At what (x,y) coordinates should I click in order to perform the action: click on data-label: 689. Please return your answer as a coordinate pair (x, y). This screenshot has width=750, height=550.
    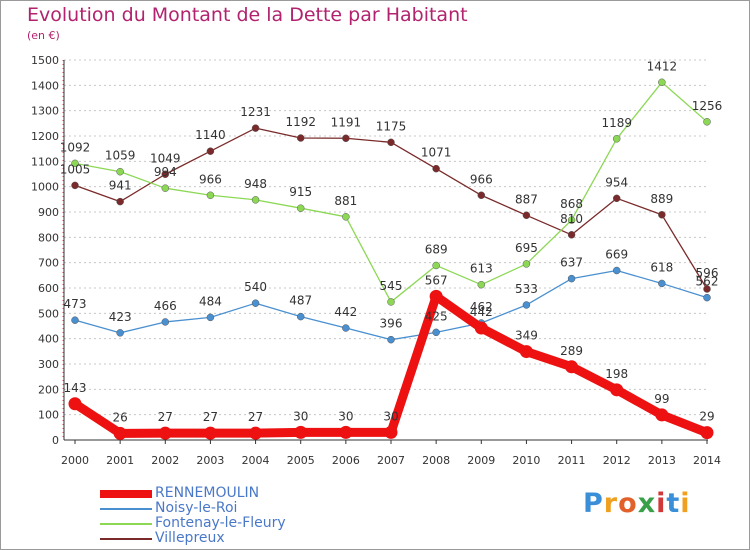
    Looking at the image, I should click on (436, 249).